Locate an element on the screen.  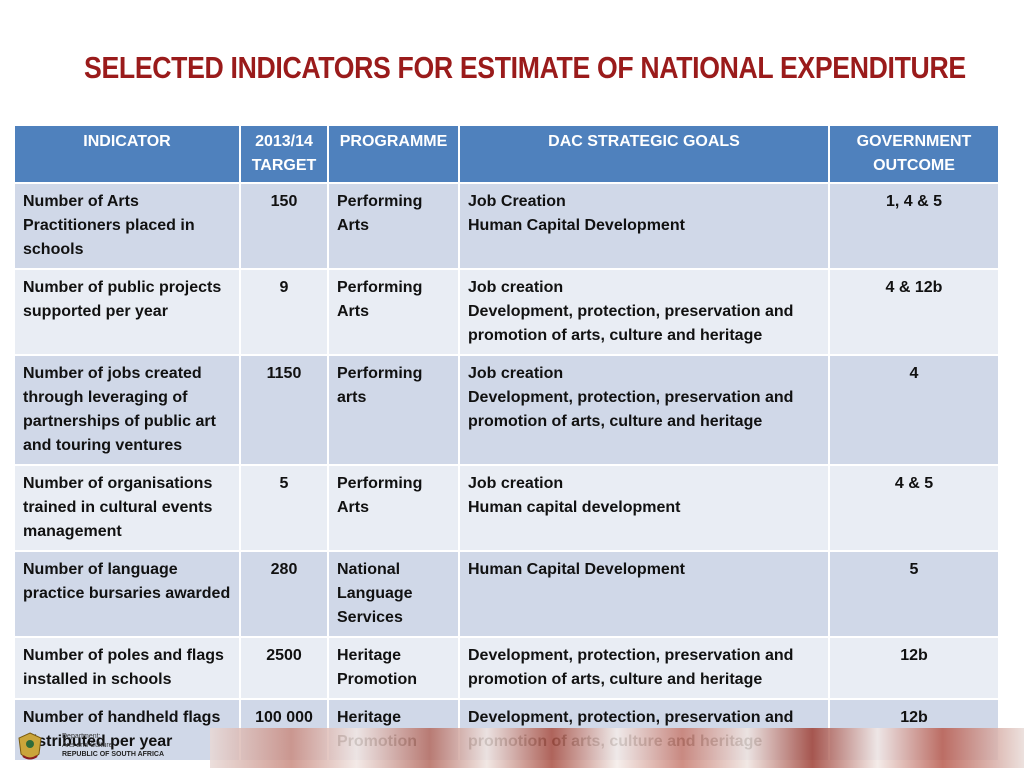
header-target: 2013/14 TARGET is located at coordinates (284, 154).